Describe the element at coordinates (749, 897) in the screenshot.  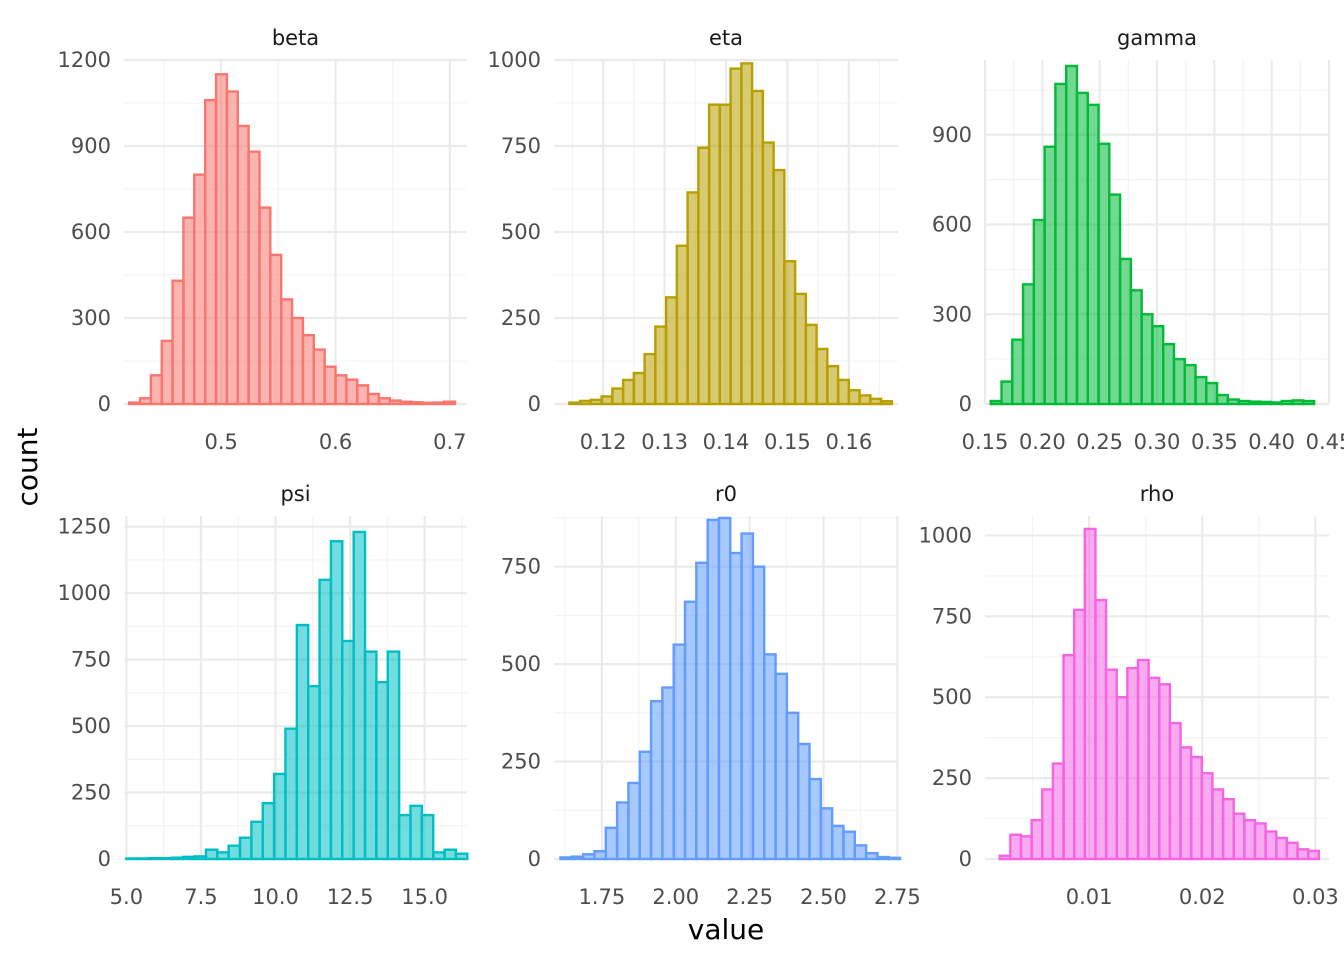
I see `x-tick-label: 2.25` at that location.